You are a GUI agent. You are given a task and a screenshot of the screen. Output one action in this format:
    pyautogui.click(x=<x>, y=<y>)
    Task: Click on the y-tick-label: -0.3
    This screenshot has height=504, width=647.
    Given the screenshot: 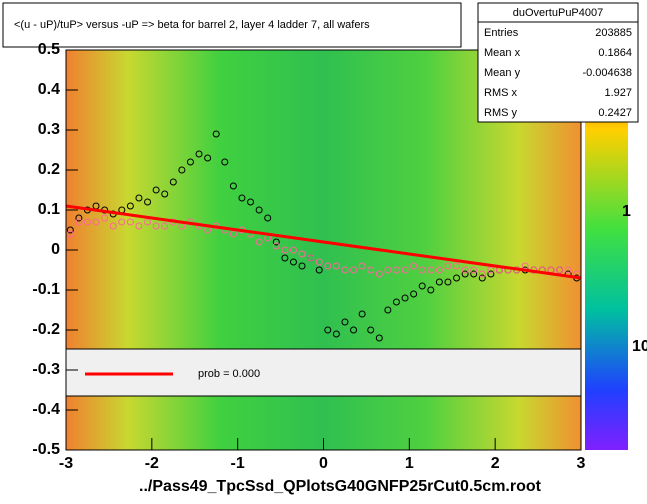 What is the action you would take?
    pyautogui.click(x=46, y=369)
    